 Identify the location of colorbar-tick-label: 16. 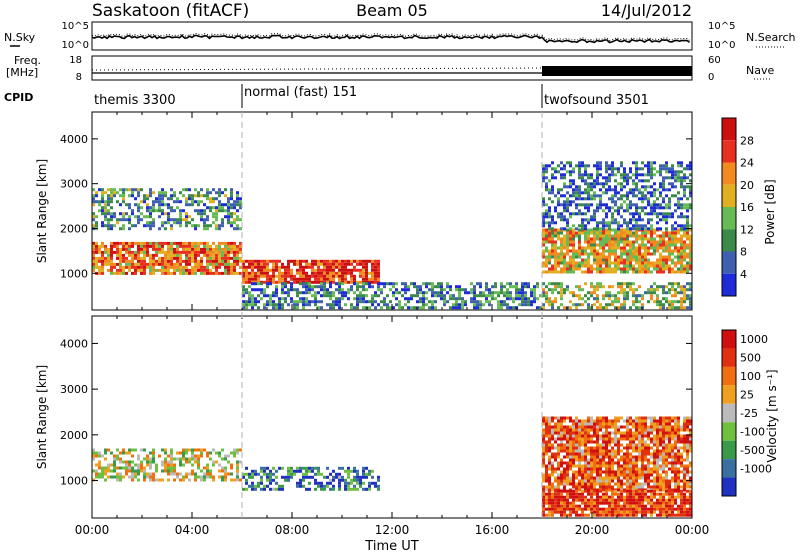
(747, 207).